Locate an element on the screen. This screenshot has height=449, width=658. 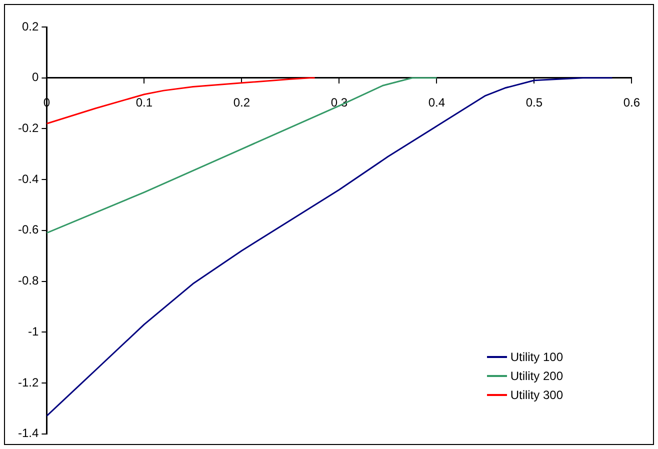
y-tick-label: 0 is located at coordinates (35, 77).